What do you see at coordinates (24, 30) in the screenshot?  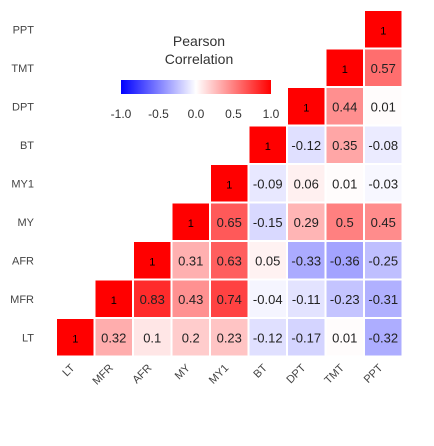 I see `row-label-ppt: PPT` at bounding box center [24, 30].